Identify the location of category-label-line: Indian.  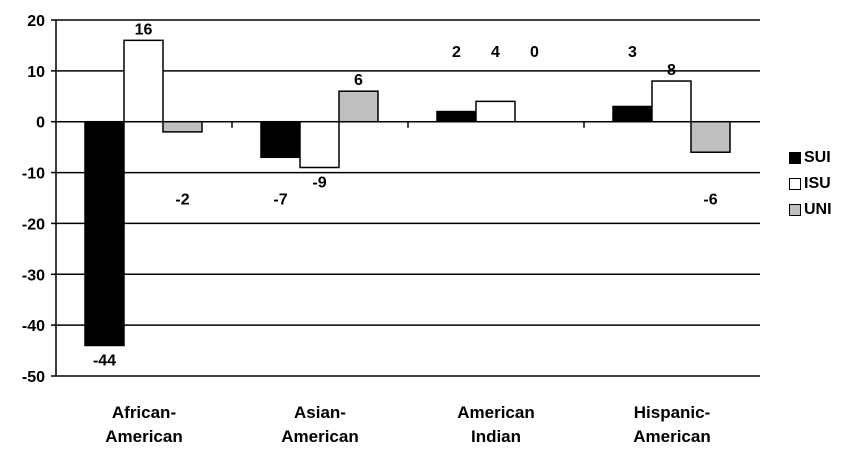
(496, 436).